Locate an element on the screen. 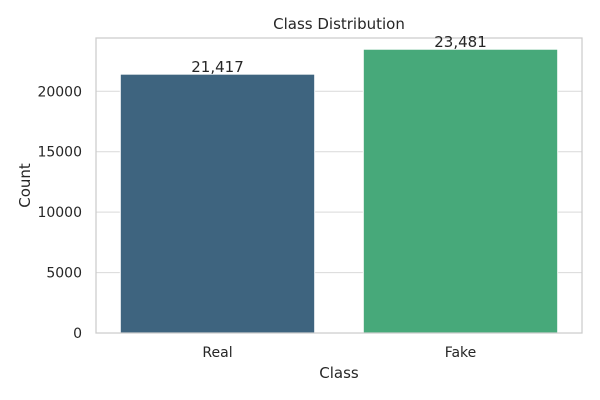 Image resolution: width=600 pixels, height=400 pixels. y-tick-label: 0 is located at coordinates (77, 334).